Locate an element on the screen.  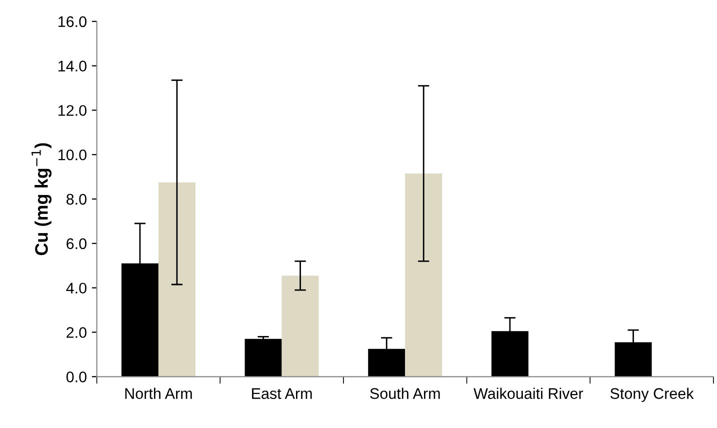
y-tick-label: 2.0 is located at coordinates (76, 332).